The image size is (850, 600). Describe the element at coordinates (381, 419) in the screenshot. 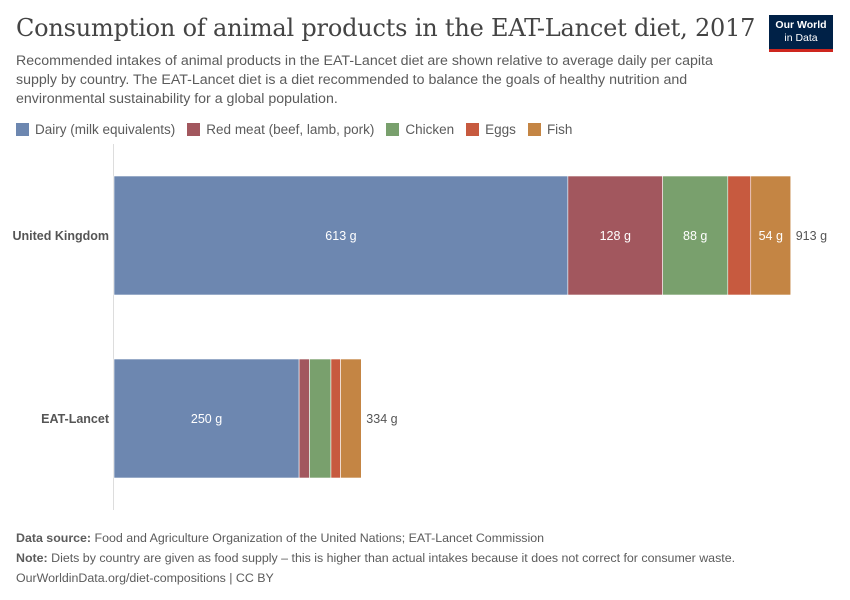

I see `bar-total-label: 334 g` at that location.